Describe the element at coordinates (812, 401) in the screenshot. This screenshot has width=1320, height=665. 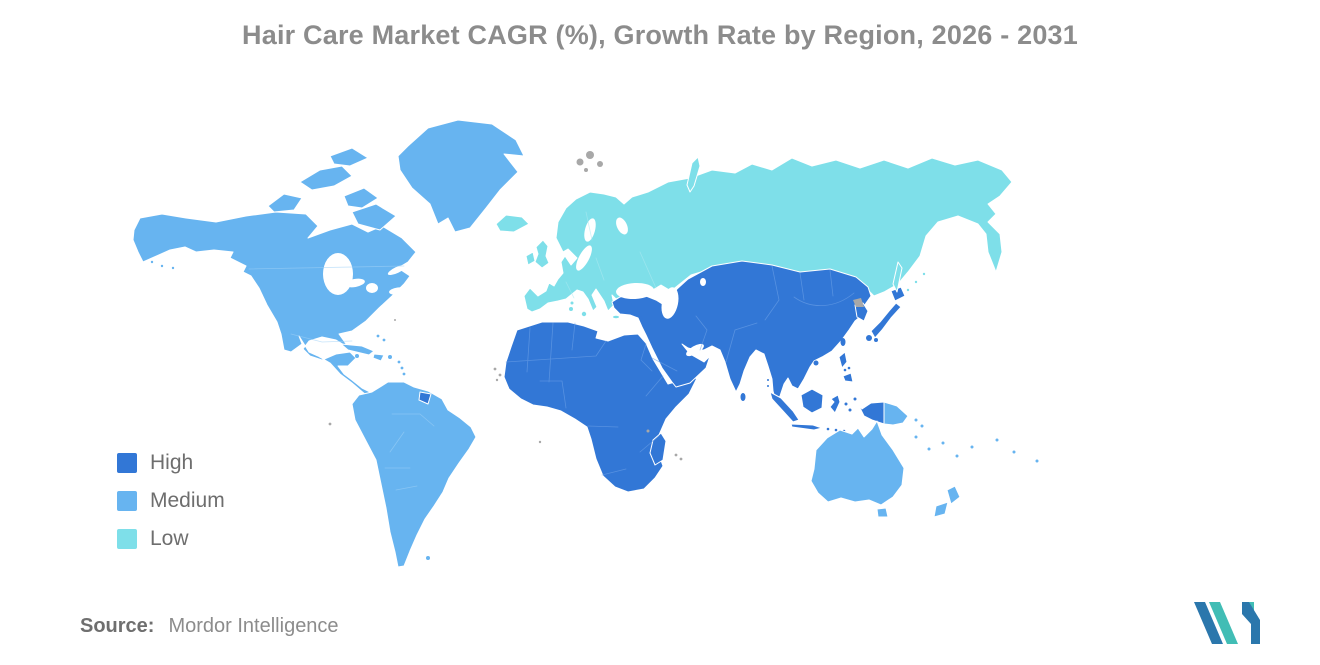
I see `island-borneo` at that location.